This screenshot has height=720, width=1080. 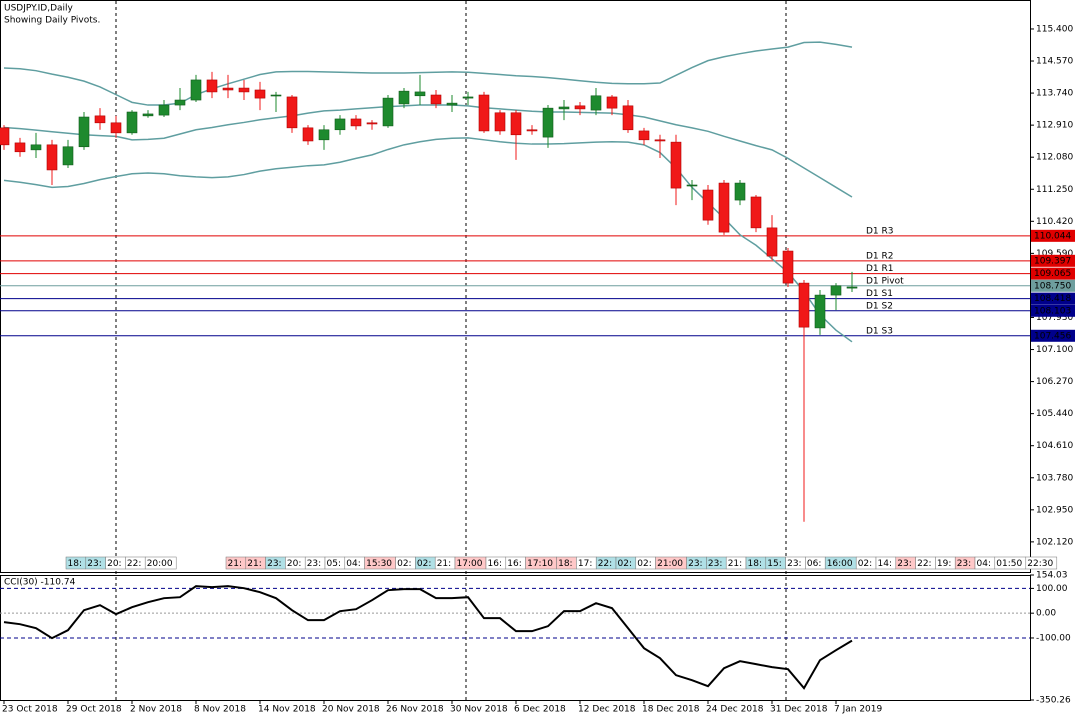 What do you see at coordinates (220, 710) in the screenshot?
I see `x-tick-label: 8 Nov 2018` at bounding box center [220, 710].